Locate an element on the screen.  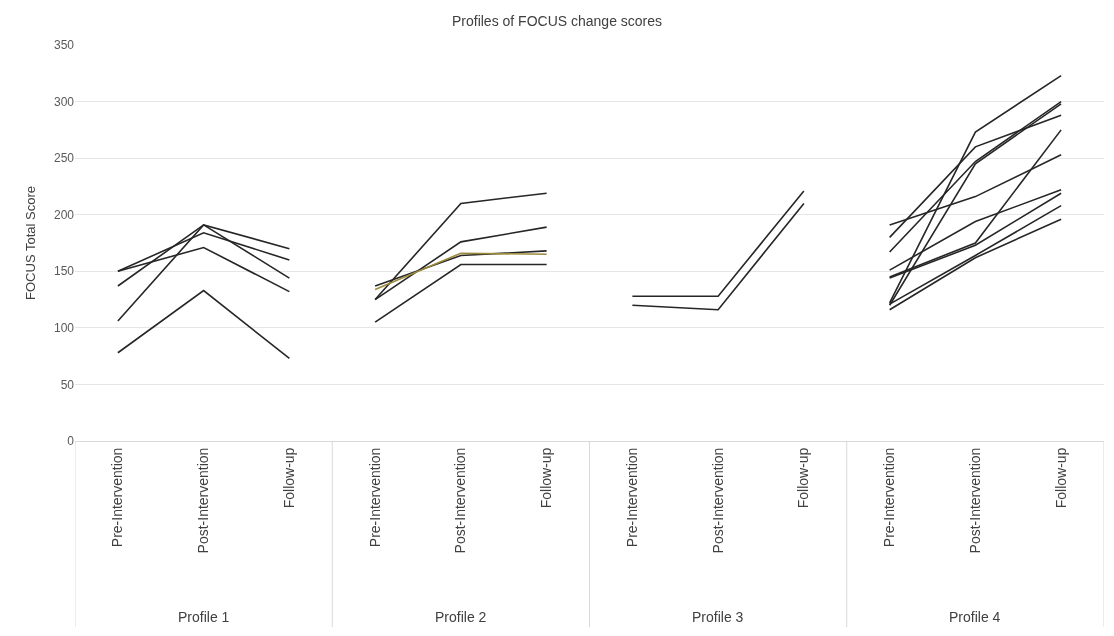
text: Profile 1 is located at coordinates (204, 617).